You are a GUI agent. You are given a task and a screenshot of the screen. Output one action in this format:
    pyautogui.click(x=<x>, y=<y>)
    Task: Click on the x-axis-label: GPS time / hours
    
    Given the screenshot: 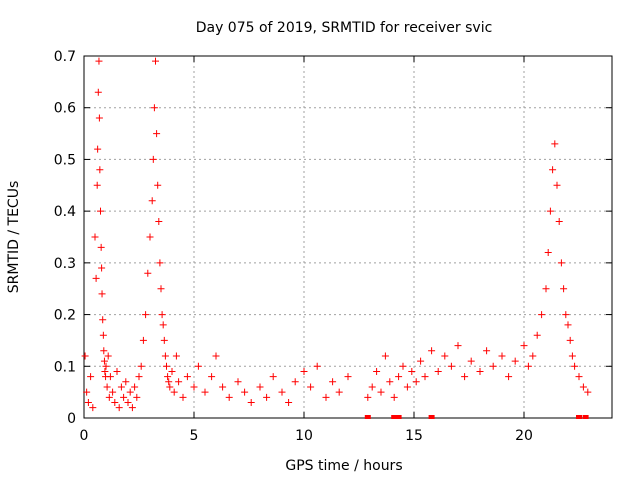 What is the action you would take?
    pyautogui.click(x=343, y=466)
    